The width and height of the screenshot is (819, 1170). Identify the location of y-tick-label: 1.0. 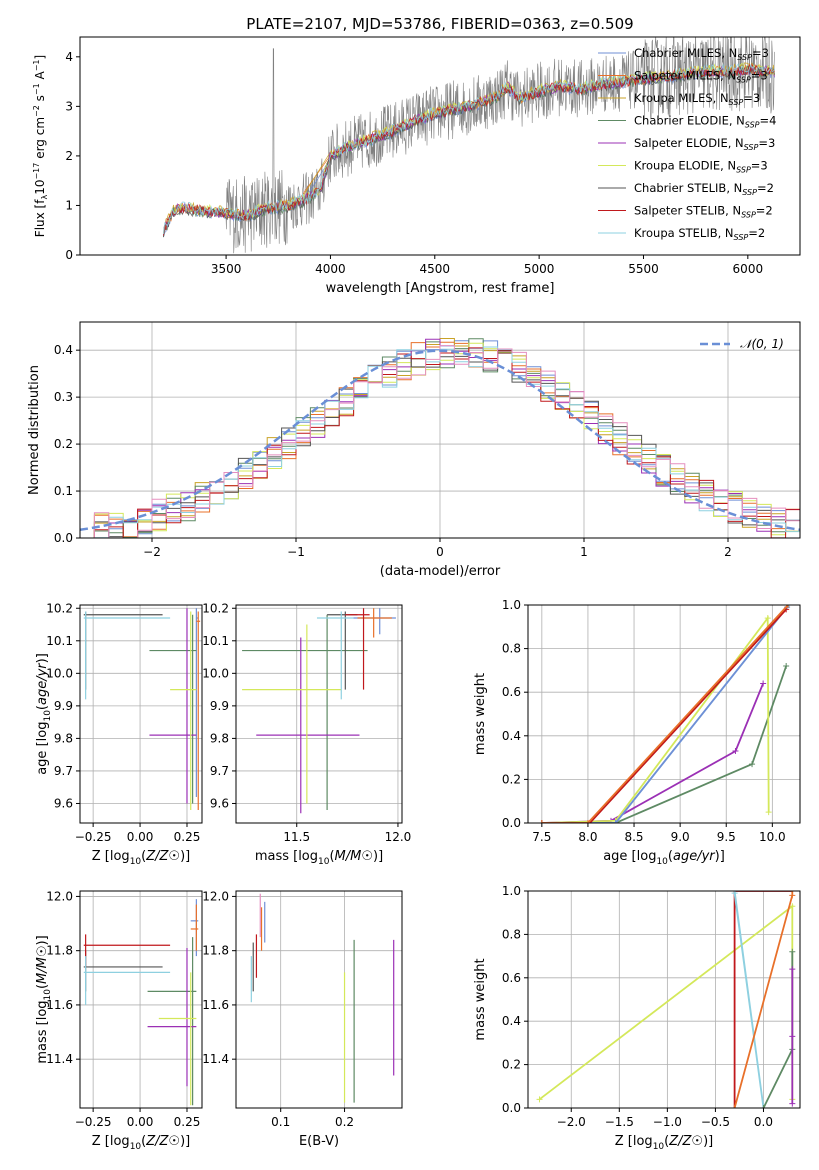
(511, 605).